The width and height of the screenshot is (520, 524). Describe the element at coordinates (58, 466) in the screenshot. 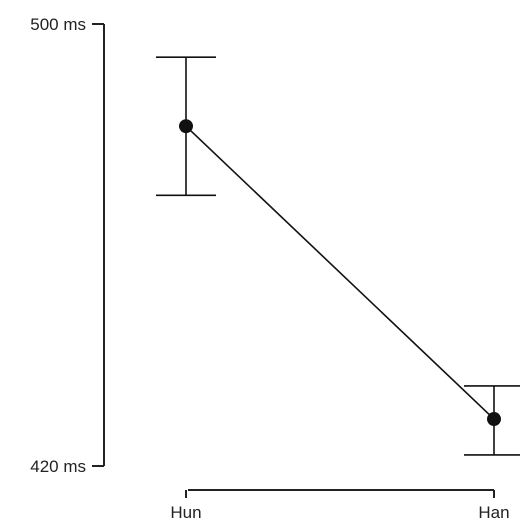

I see `y-tick-label: 420 ms` at that location.